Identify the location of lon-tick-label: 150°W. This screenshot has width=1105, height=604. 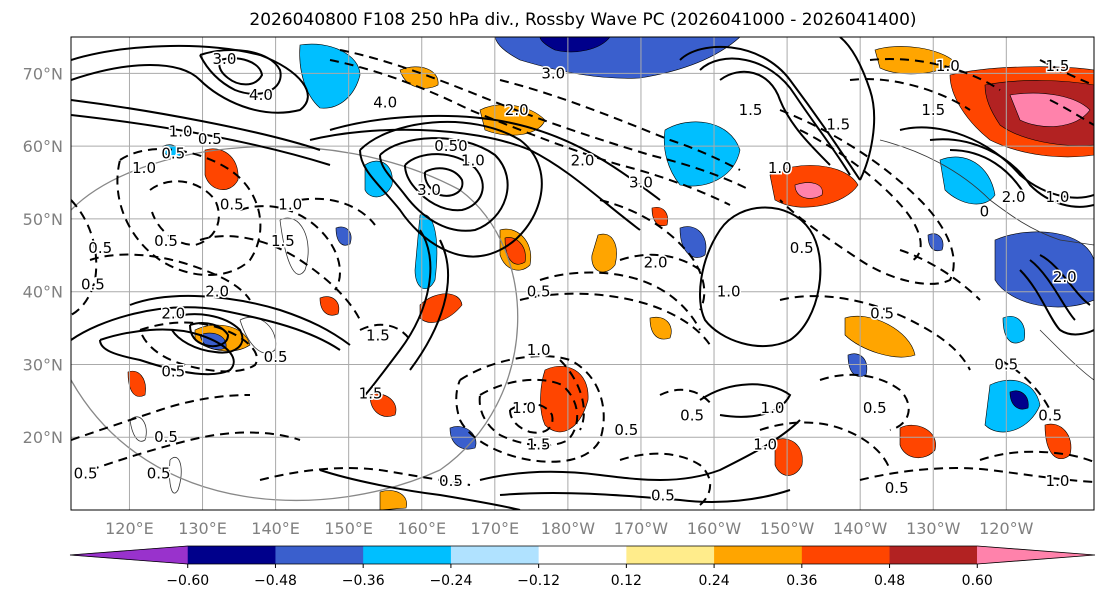
(787, 528).